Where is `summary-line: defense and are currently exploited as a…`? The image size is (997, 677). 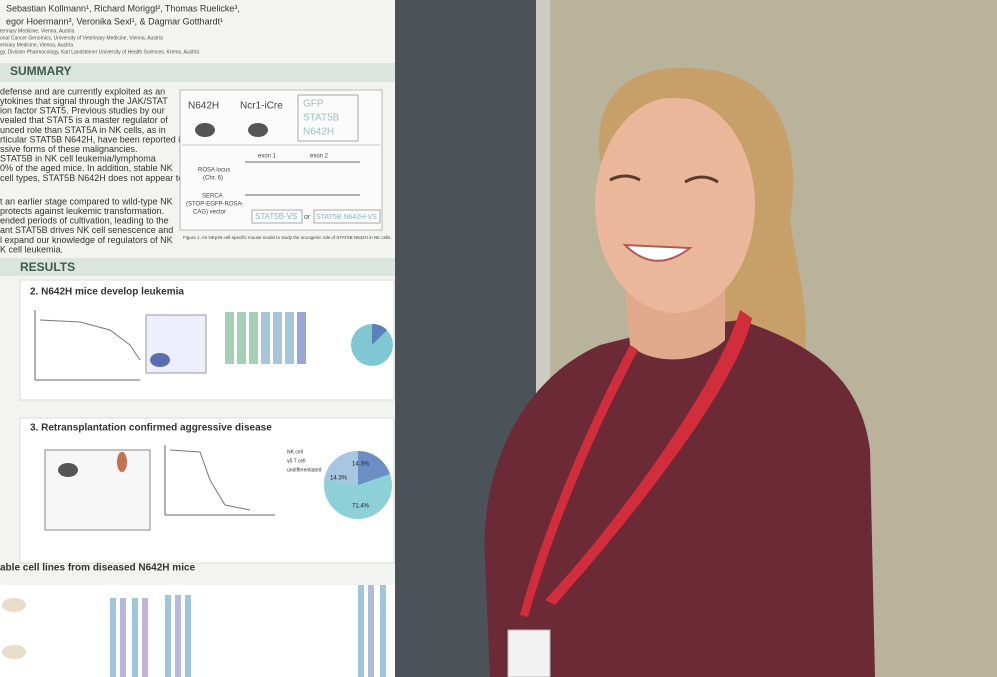 summary-line: defense and are currently exploited as a… is located at coordinates (82, 91).